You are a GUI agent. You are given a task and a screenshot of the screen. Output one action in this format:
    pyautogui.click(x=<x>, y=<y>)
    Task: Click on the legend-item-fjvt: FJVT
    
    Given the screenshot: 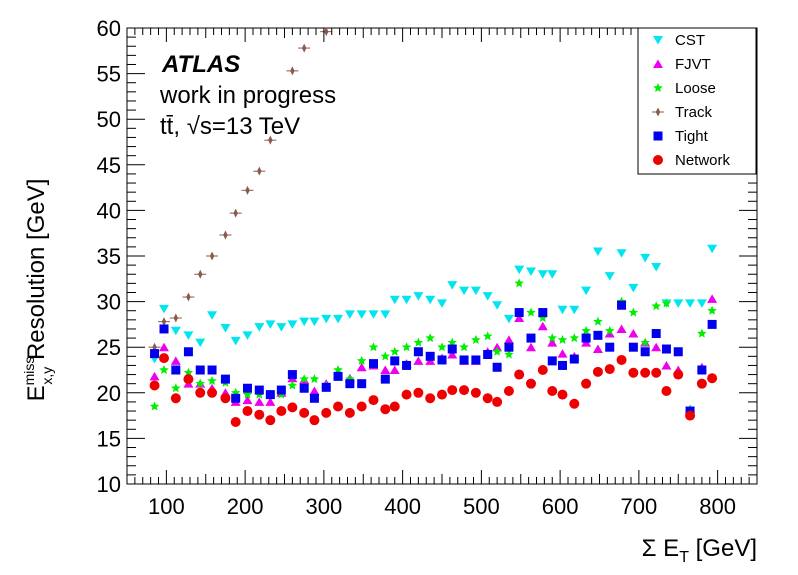 What is the action you would take?
    pyautogui.click(x=682, y=64)
    